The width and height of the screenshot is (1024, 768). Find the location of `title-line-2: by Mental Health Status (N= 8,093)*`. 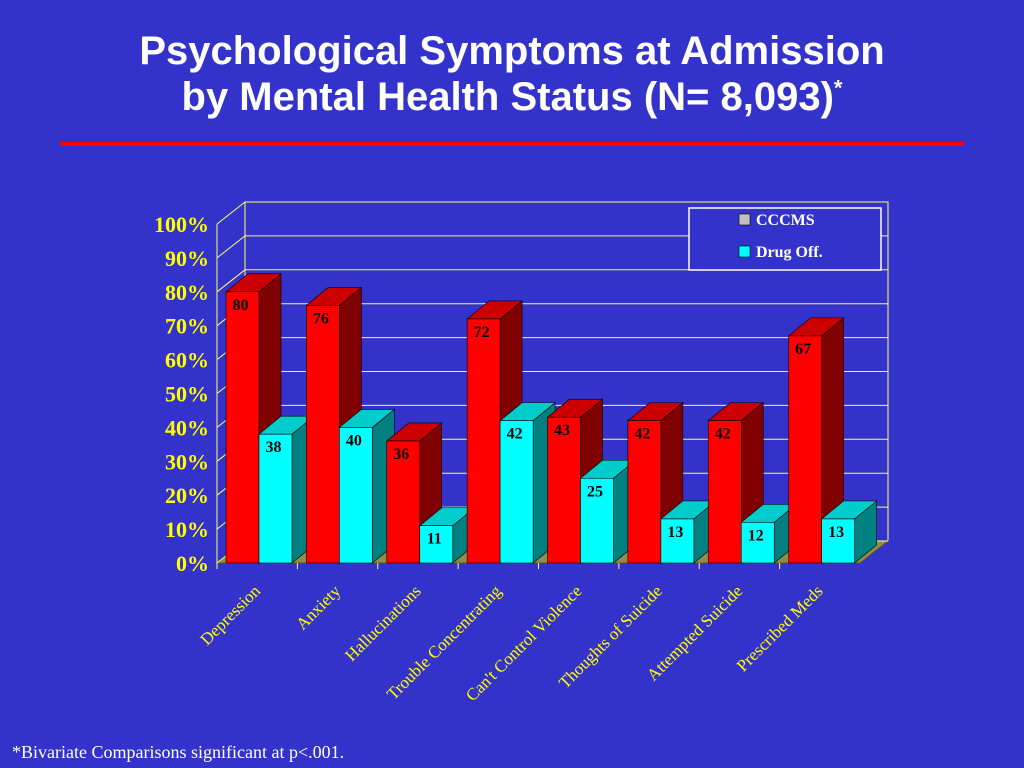

title-line-2: by Mental Health Status (N= 8,093)* is located at coordinates (512, 97).